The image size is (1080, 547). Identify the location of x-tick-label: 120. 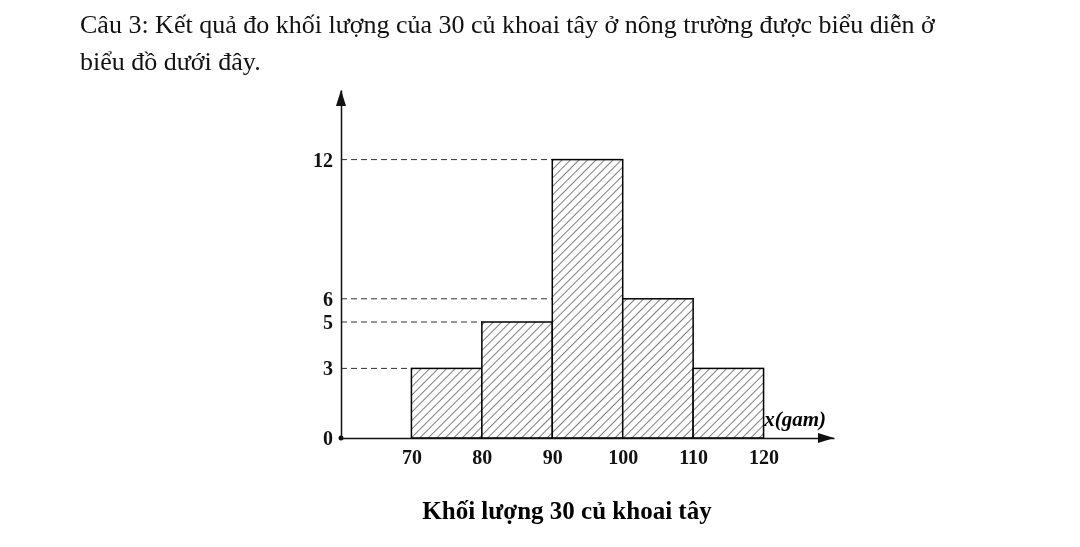
(764, 457).